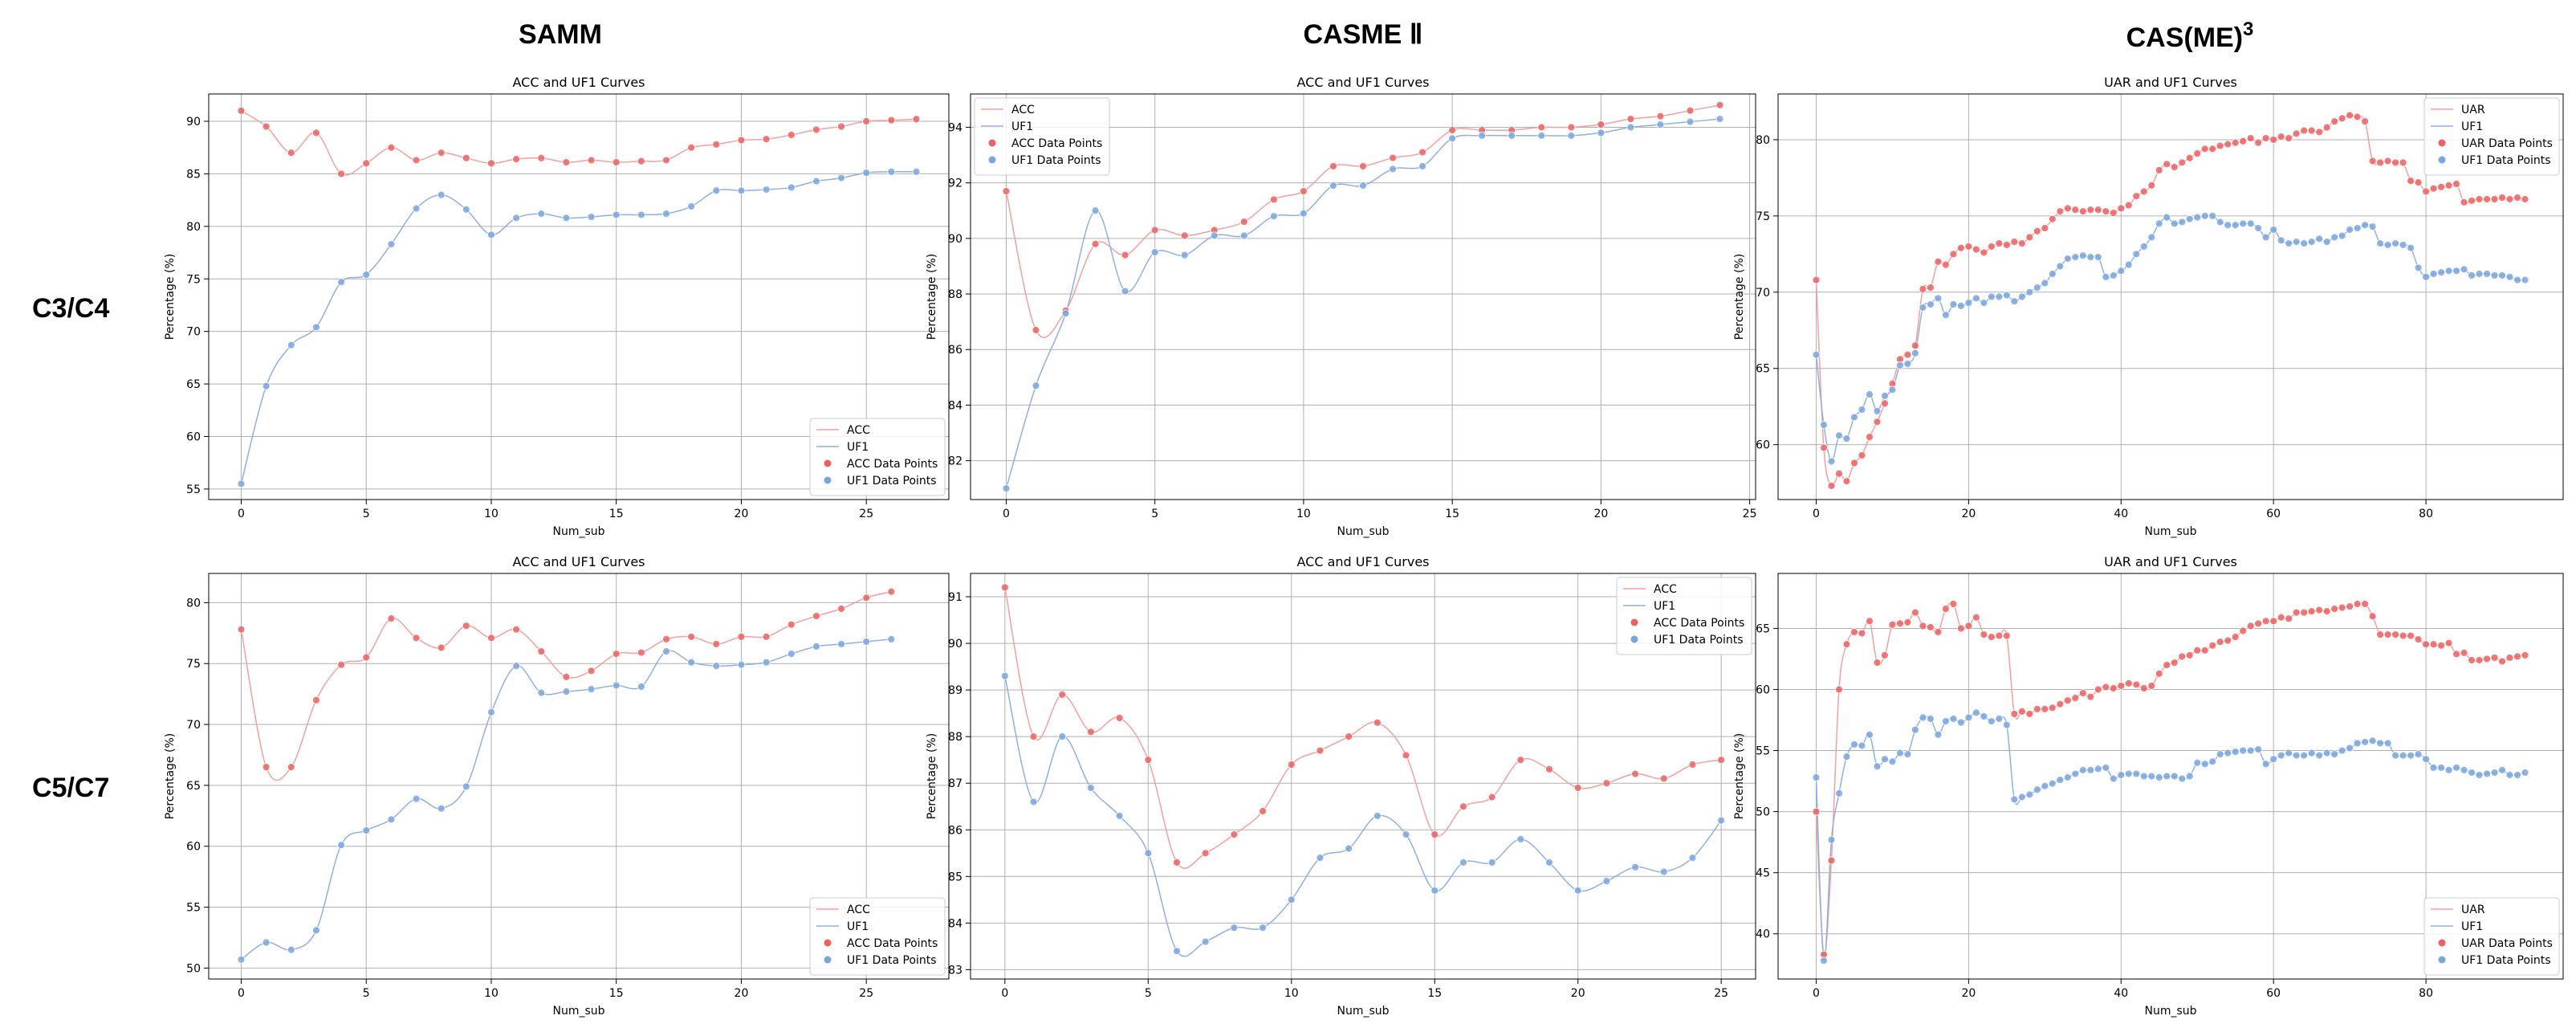 The height and width of the screenshot is (1028, 2576). Describe the element at coordinates (2442, 160) in the screenshot. I see `legend-dot-swatch` at that location.